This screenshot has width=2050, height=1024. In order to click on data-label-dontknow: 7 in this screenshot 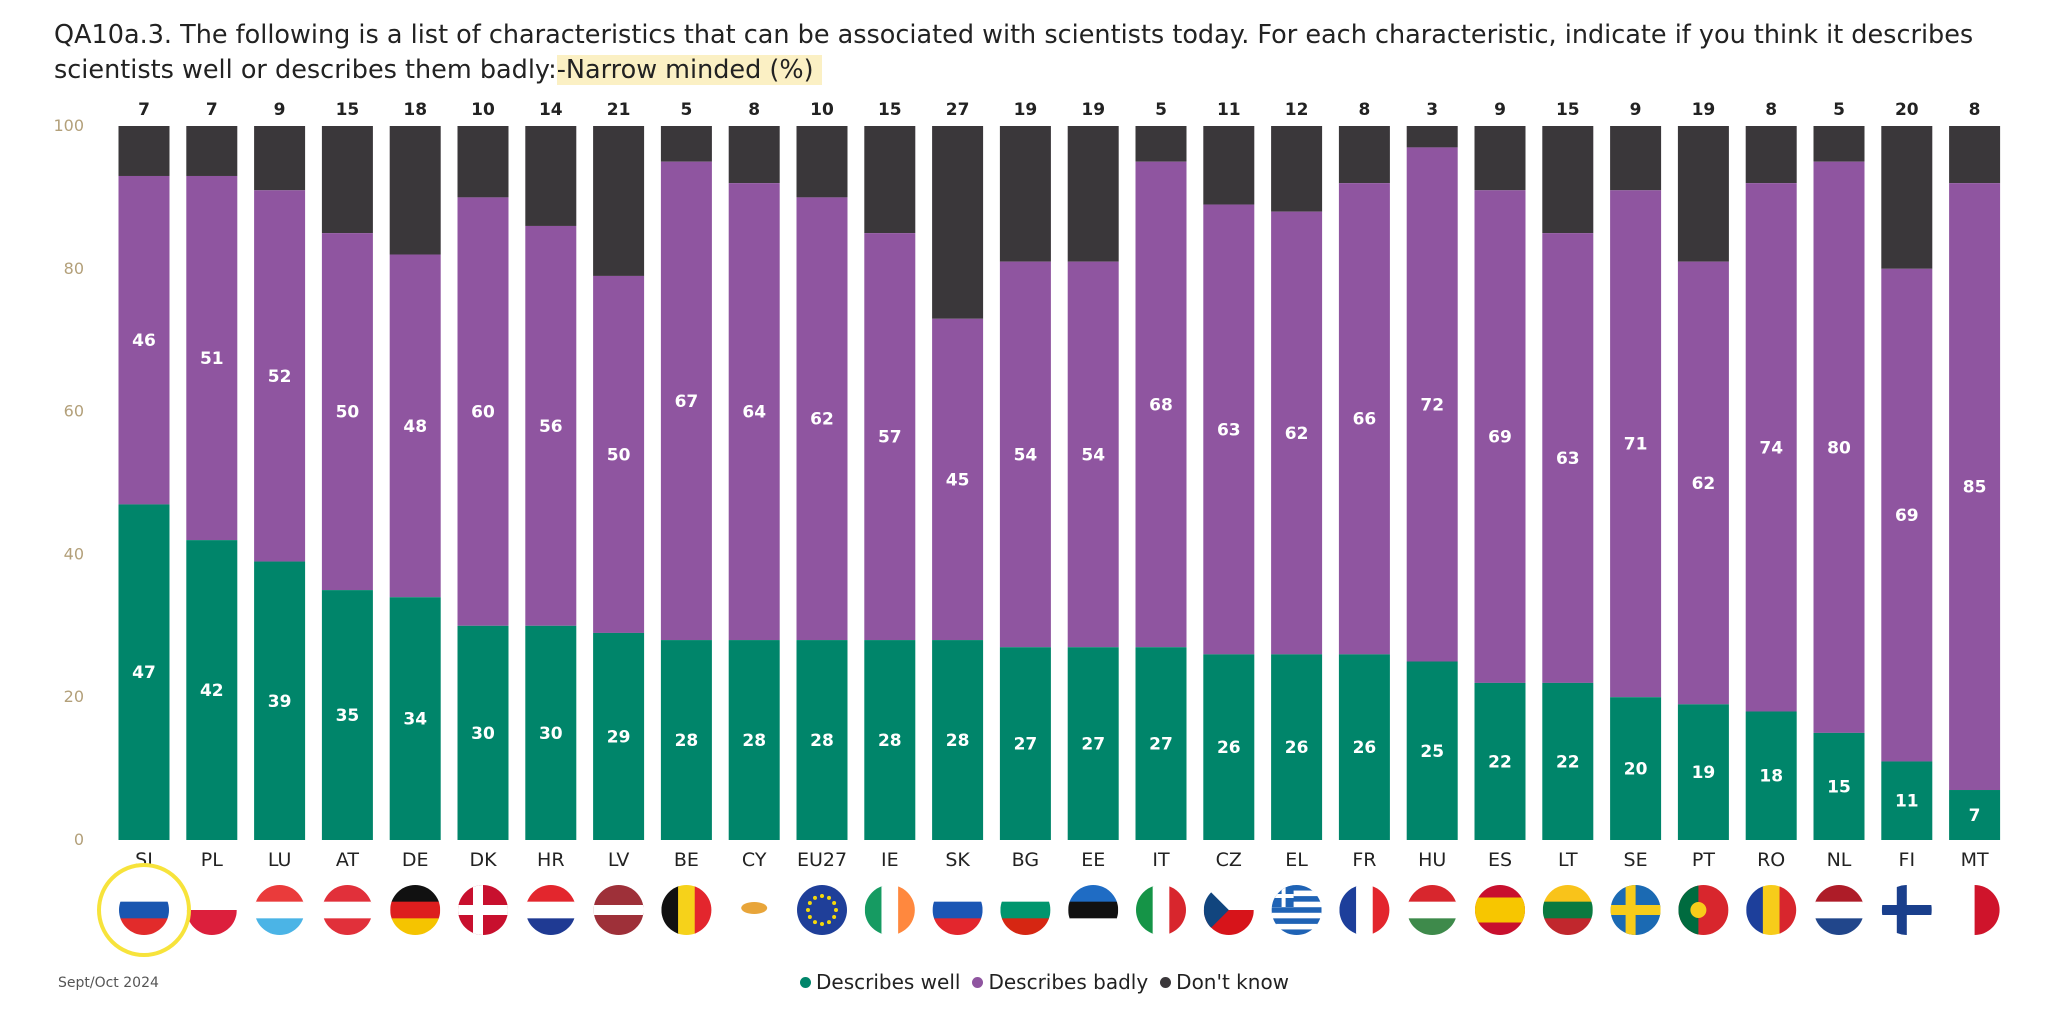, I will do `click(144, 110)`.